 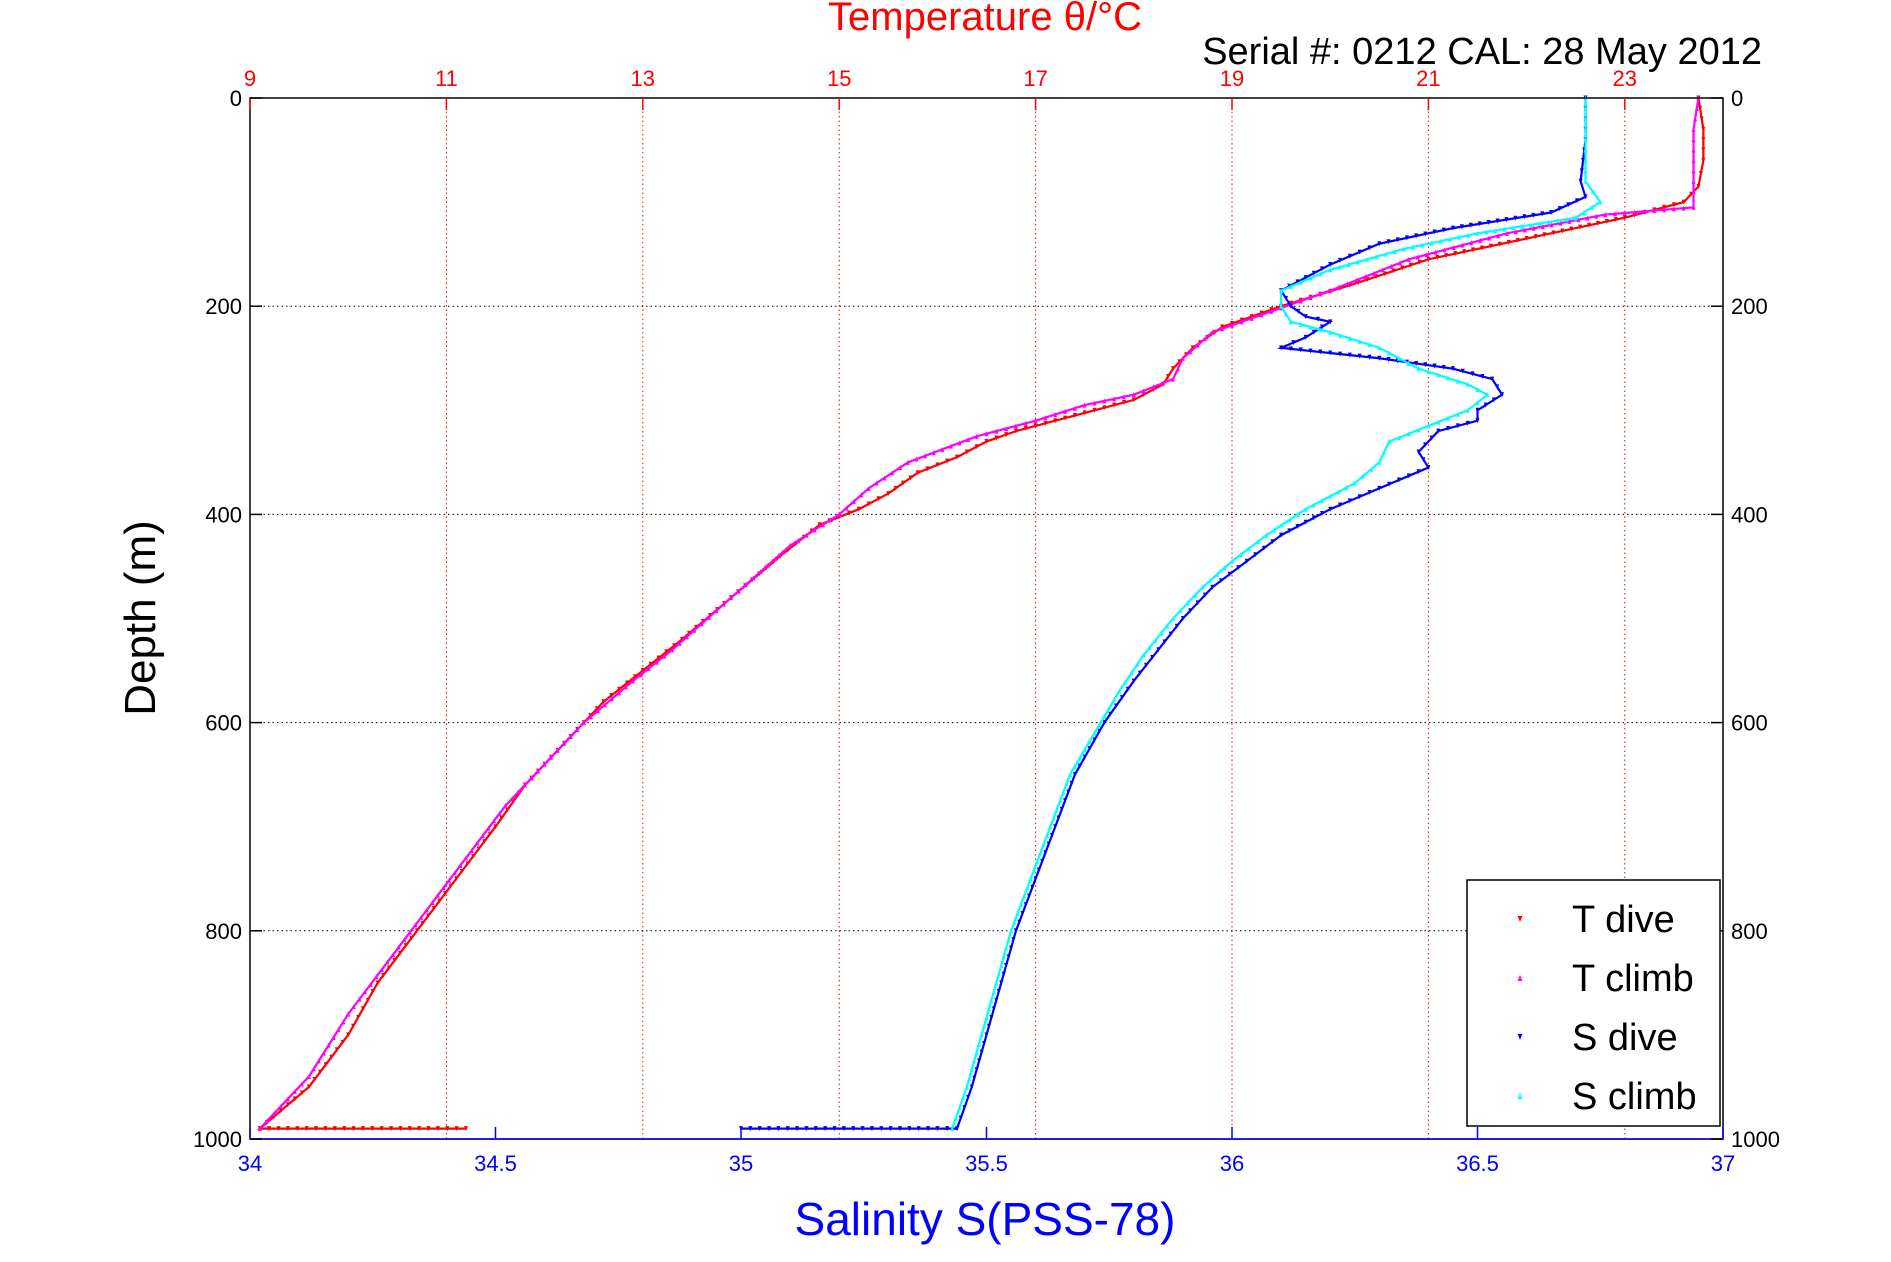 What do you see at coordinates (1634, 1097) in the screenshot?
I see `legend-label-s-climb: S climb` at bounding box center [1634, 1097].